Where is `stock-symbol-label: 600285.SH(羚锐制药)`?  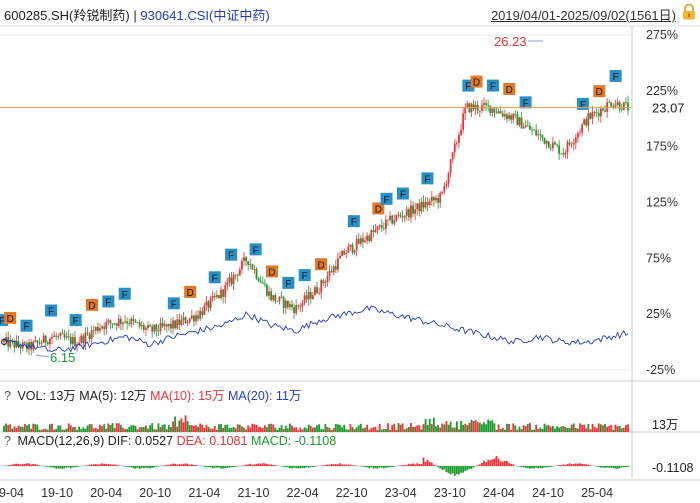 stock-symbol-label: 600285.SH(羚锐制药) is located at coordinates (67, 15).